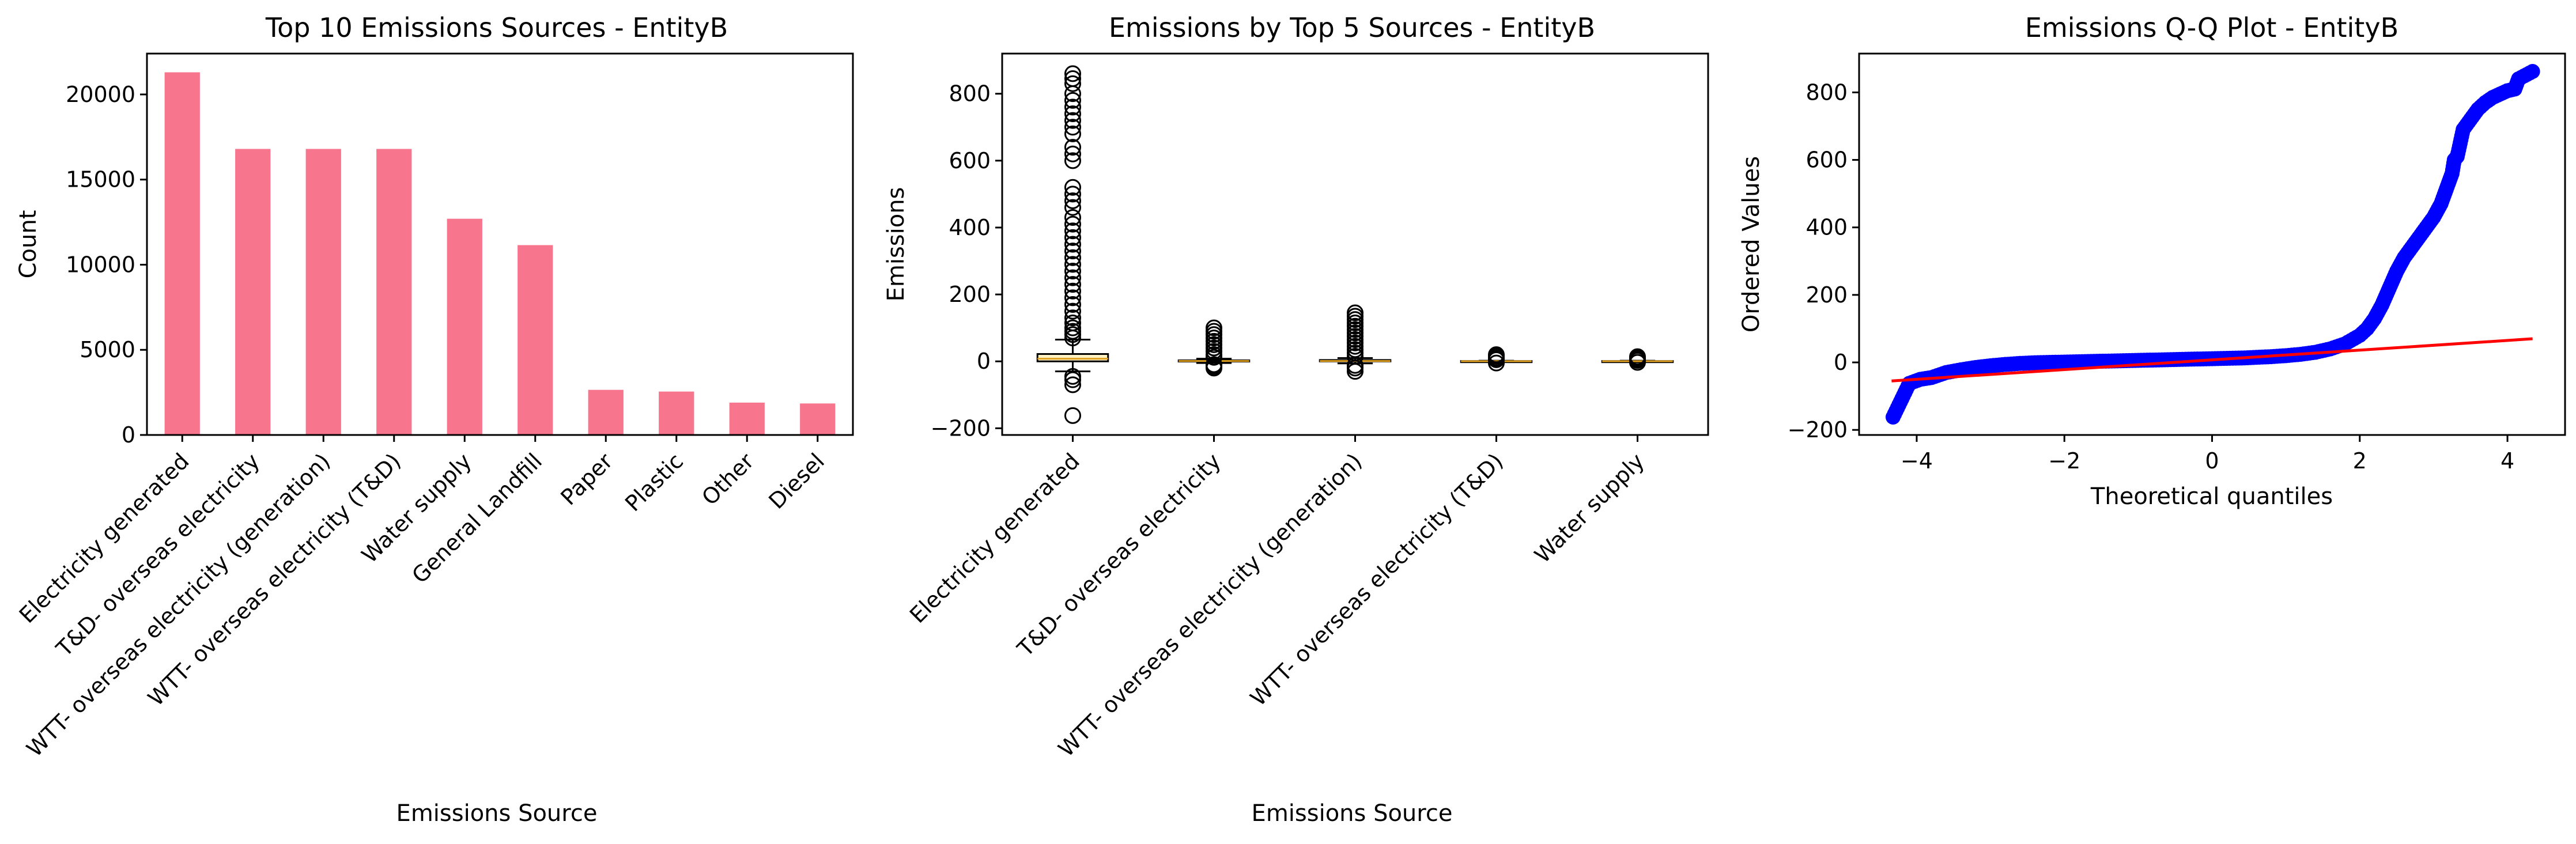 This screenshot has width=2576, height=844. I want to click on x-tick-label: Plastic, so click(654, 482).